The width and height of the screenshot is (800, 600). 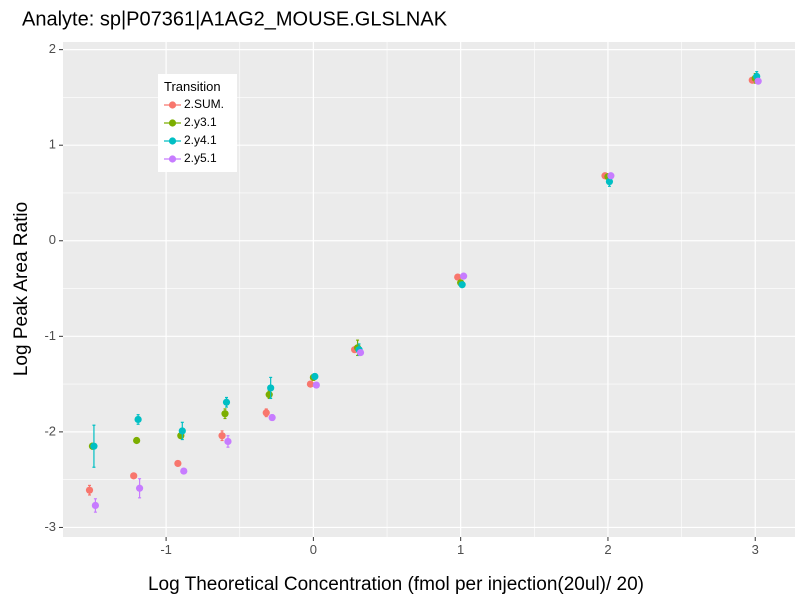 I want to click on x-tick-label: 2, so click(x=607, y=549).